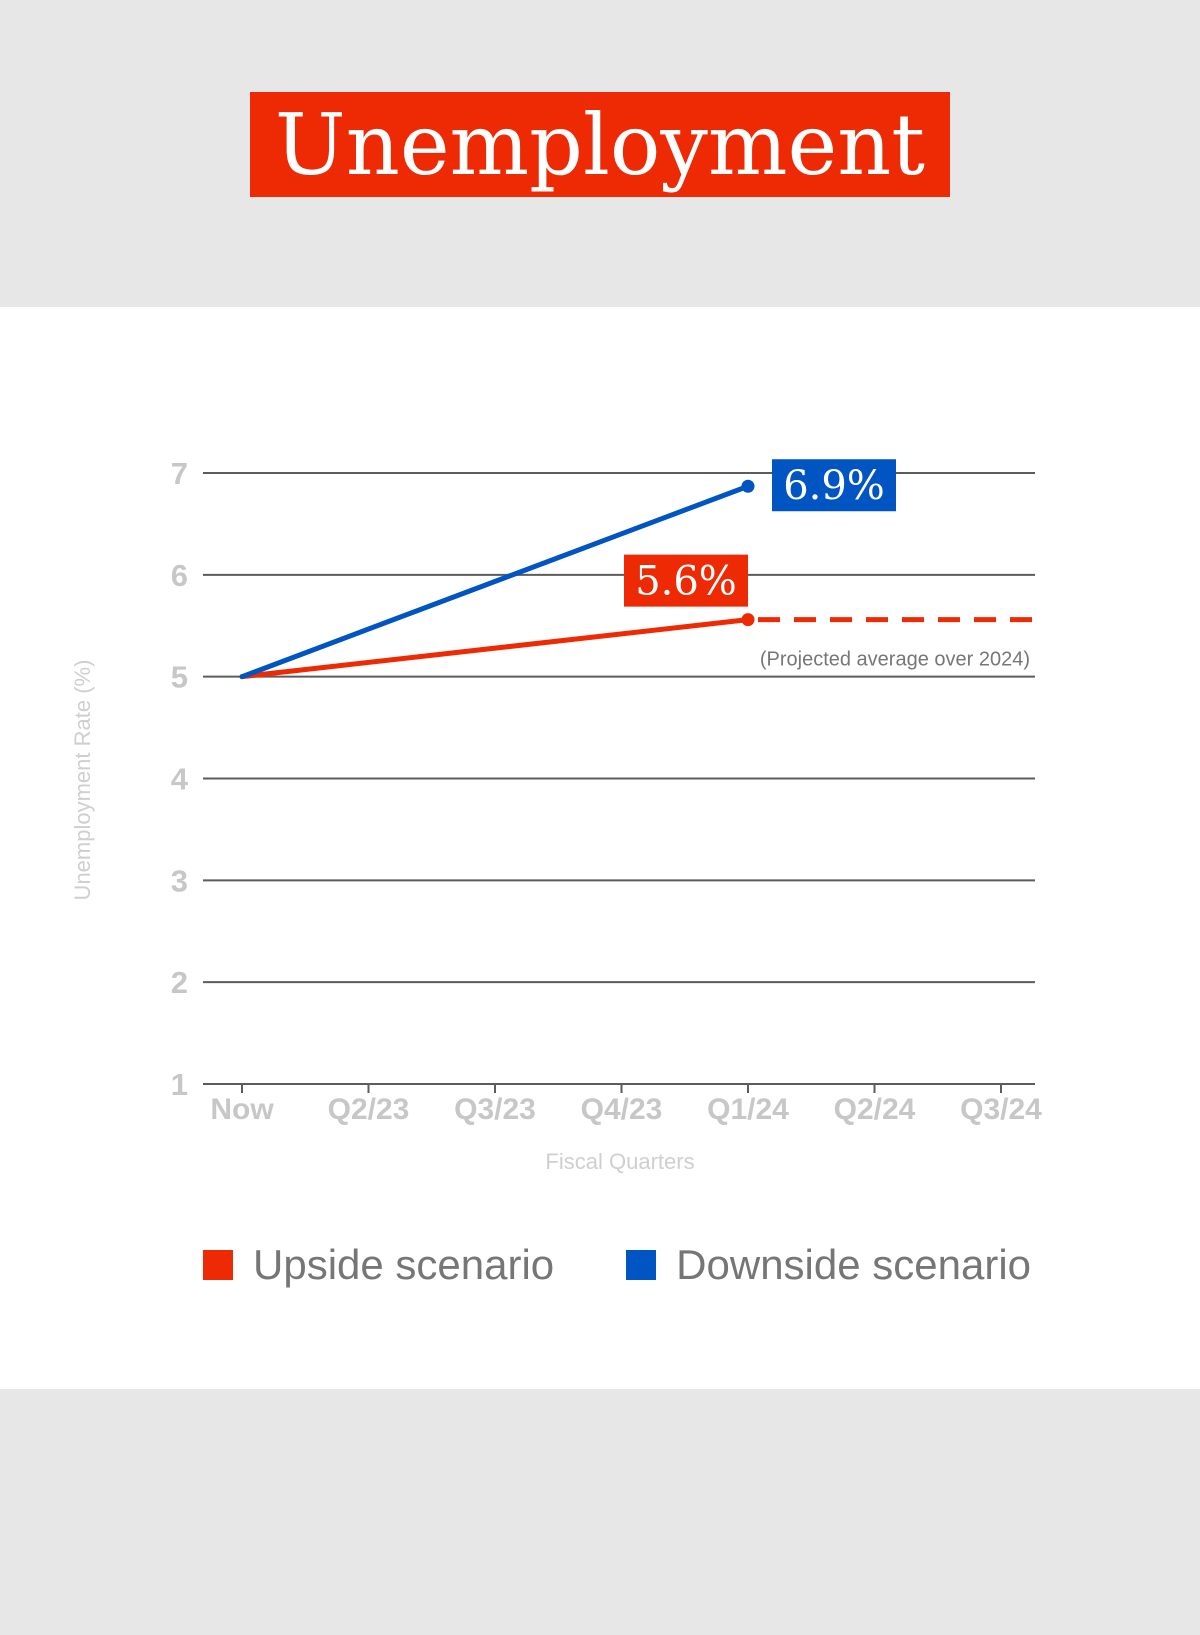  Describe the element at coordinates (242, 1109) in the screenshot. I see `x-tick-label: Now` at that location.